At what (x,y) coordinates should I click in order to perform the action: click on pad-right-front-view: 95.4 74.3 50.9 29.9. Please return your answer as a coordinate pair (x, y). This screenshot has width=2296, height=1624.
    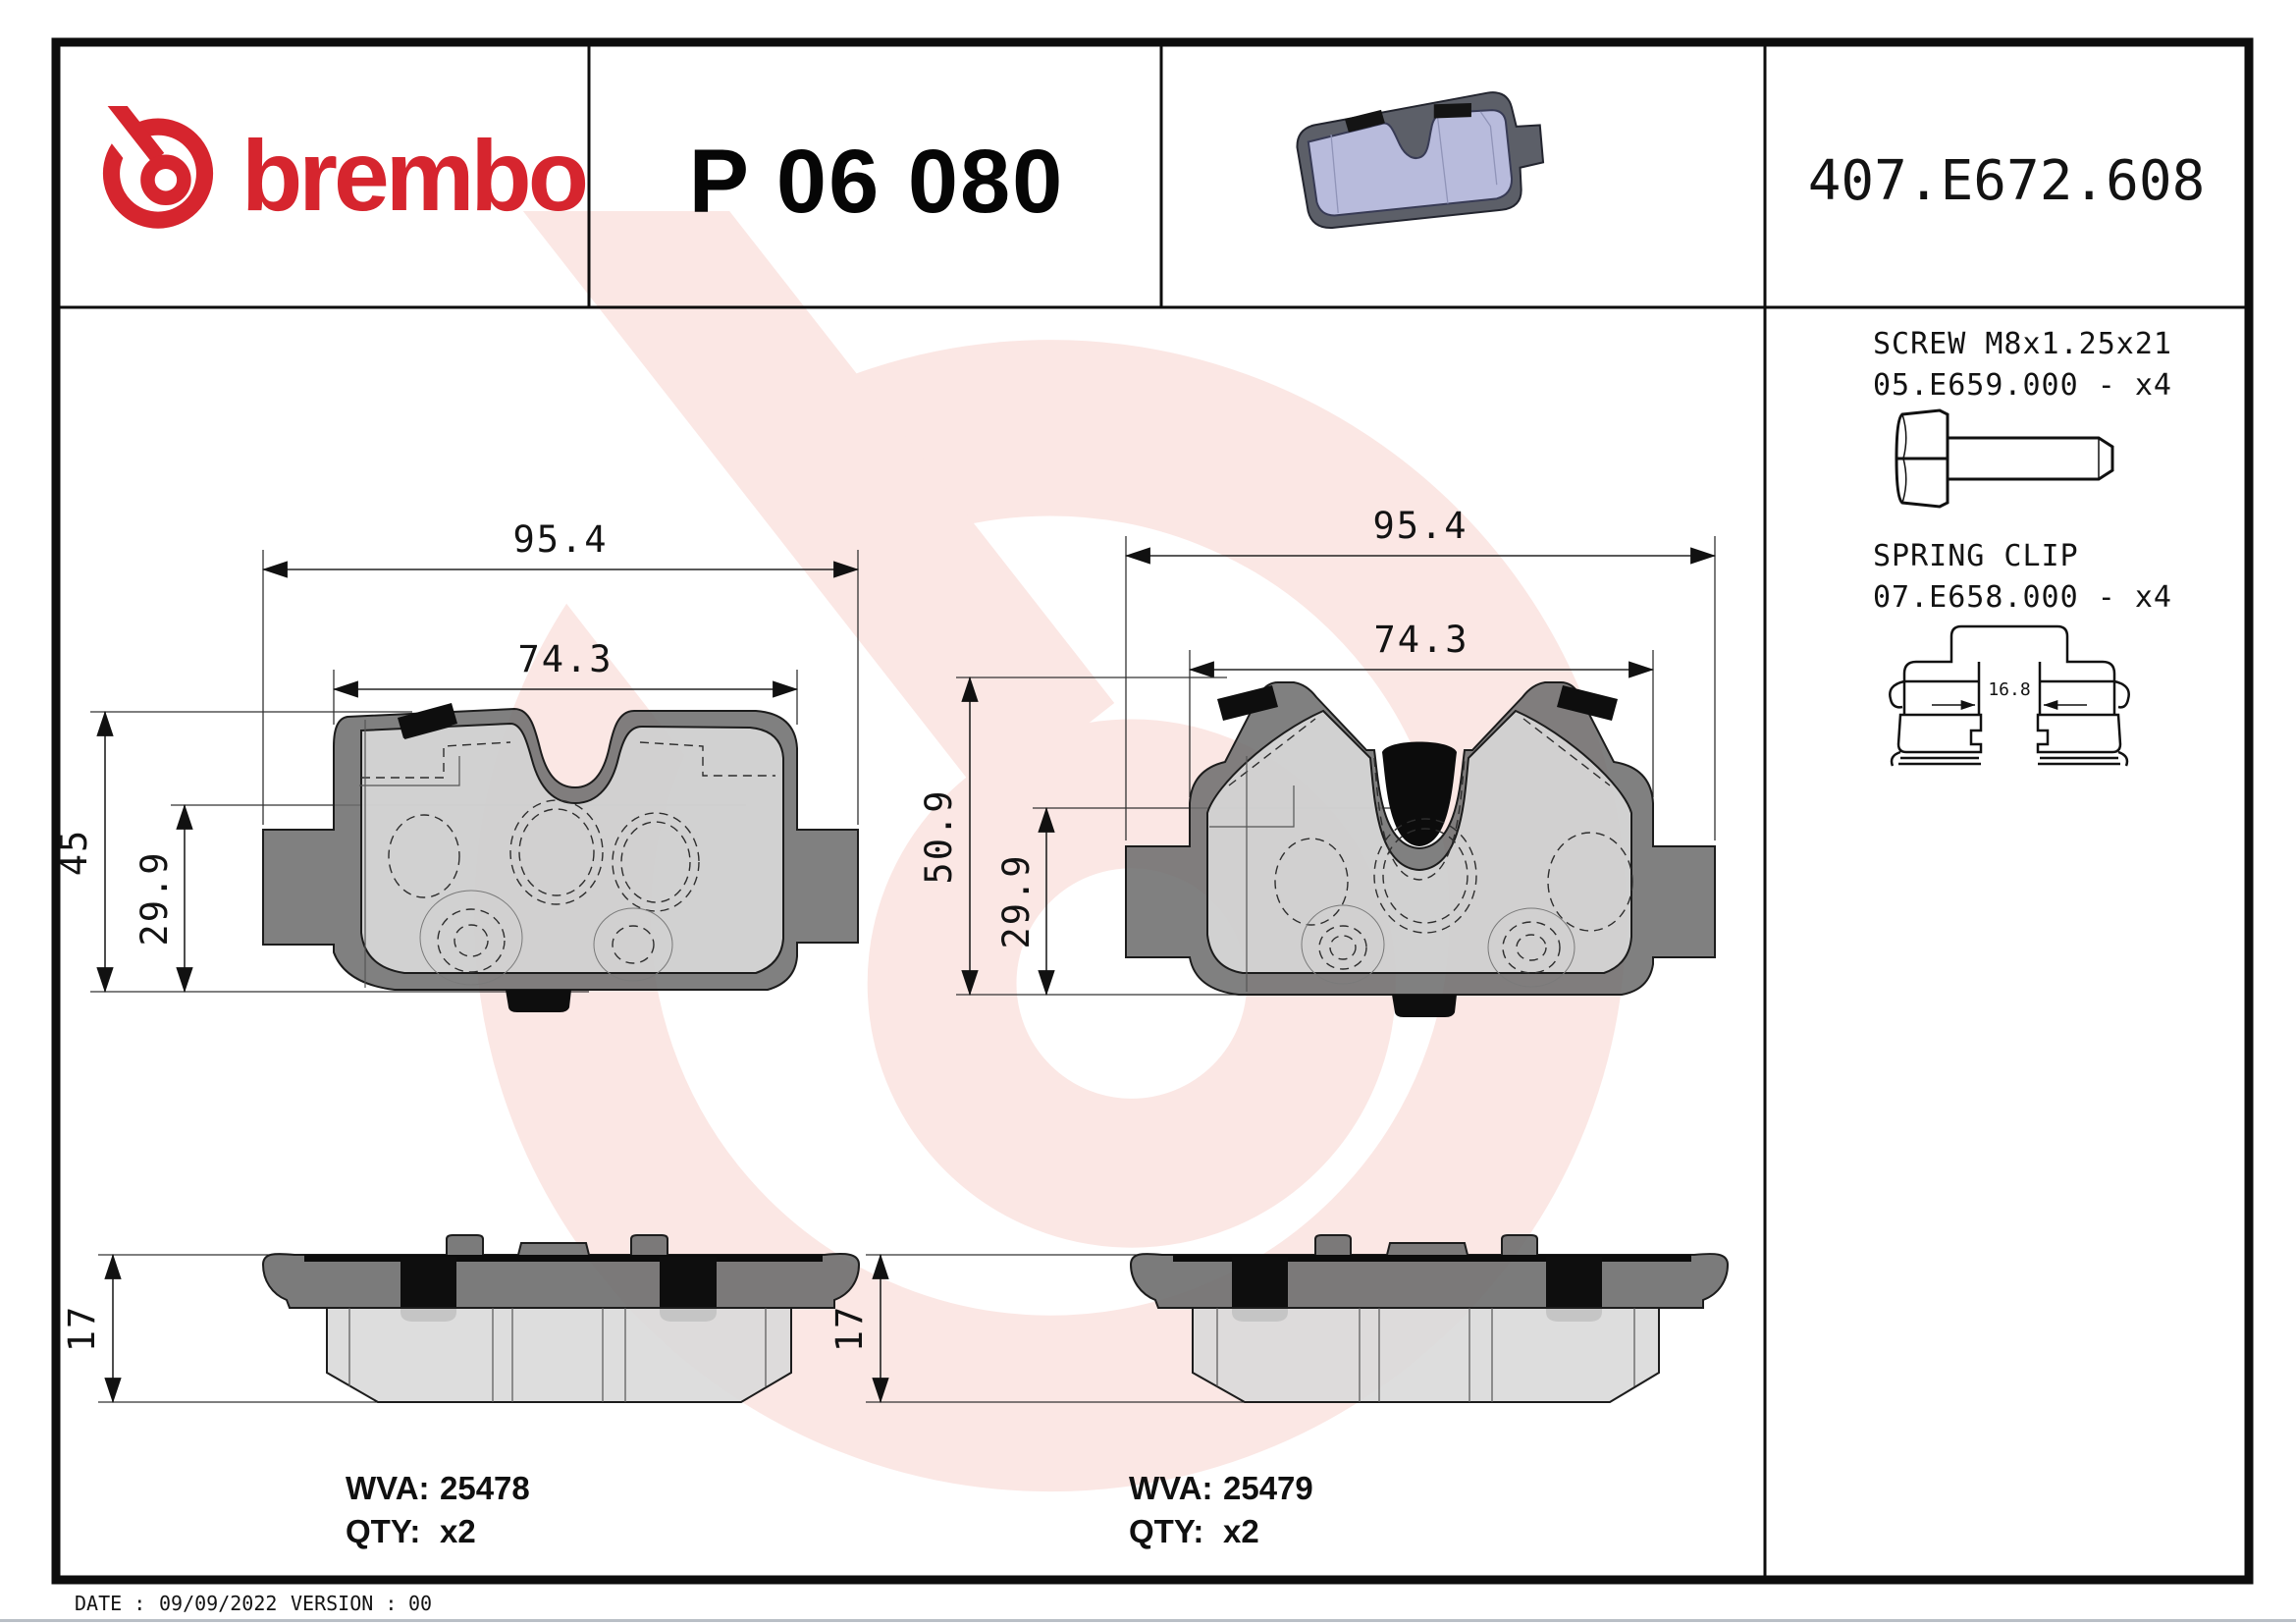
    Looking at the image, I should click on (1318, 761).